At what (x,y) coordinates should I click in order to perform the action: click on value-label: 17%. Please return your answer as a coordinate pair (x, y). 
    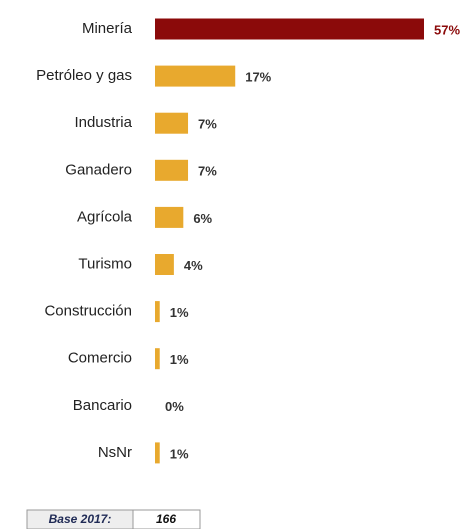
    Looking at the image, I should click on (258, 77).